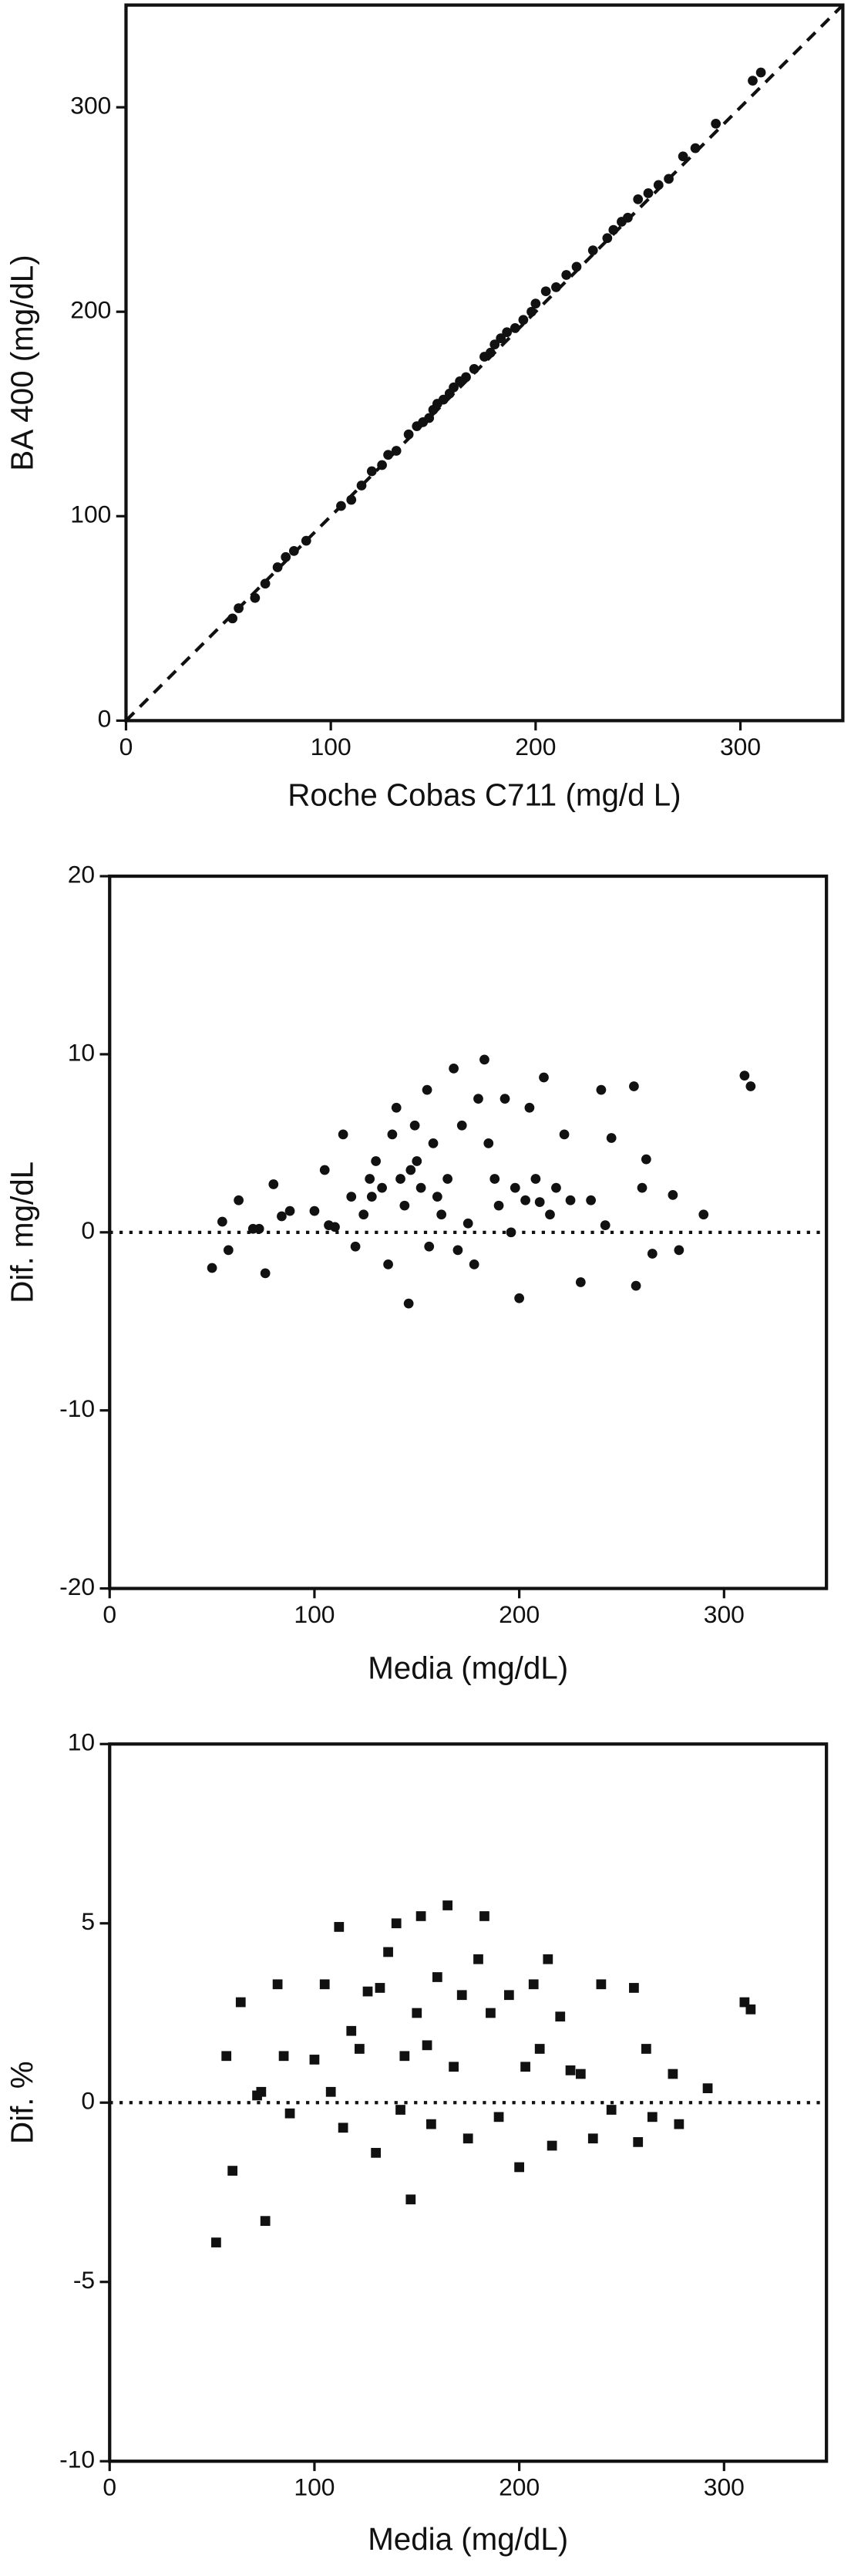  What do you see at coordinates (468, 1667) in the screenshot?
I see `x-axis-label: Media (mg/dL)` at bounding box center [468, 1667].